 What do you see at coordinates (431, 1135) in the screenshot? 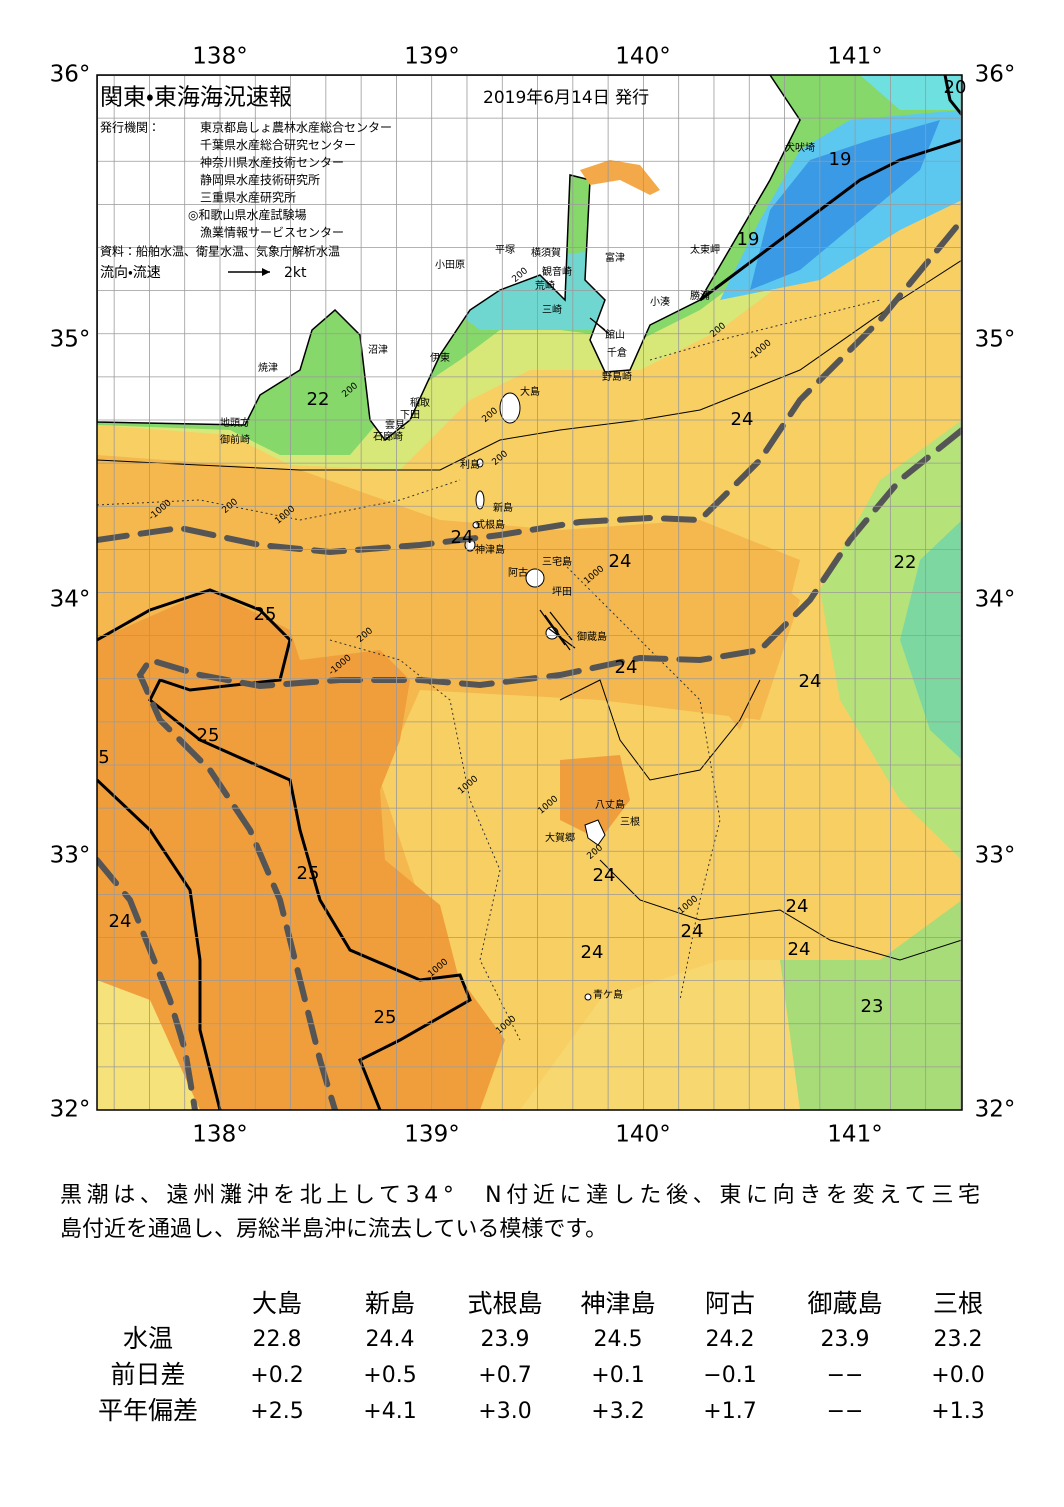
I see `lon-label: 139°` at bounding box center [431, 1135].